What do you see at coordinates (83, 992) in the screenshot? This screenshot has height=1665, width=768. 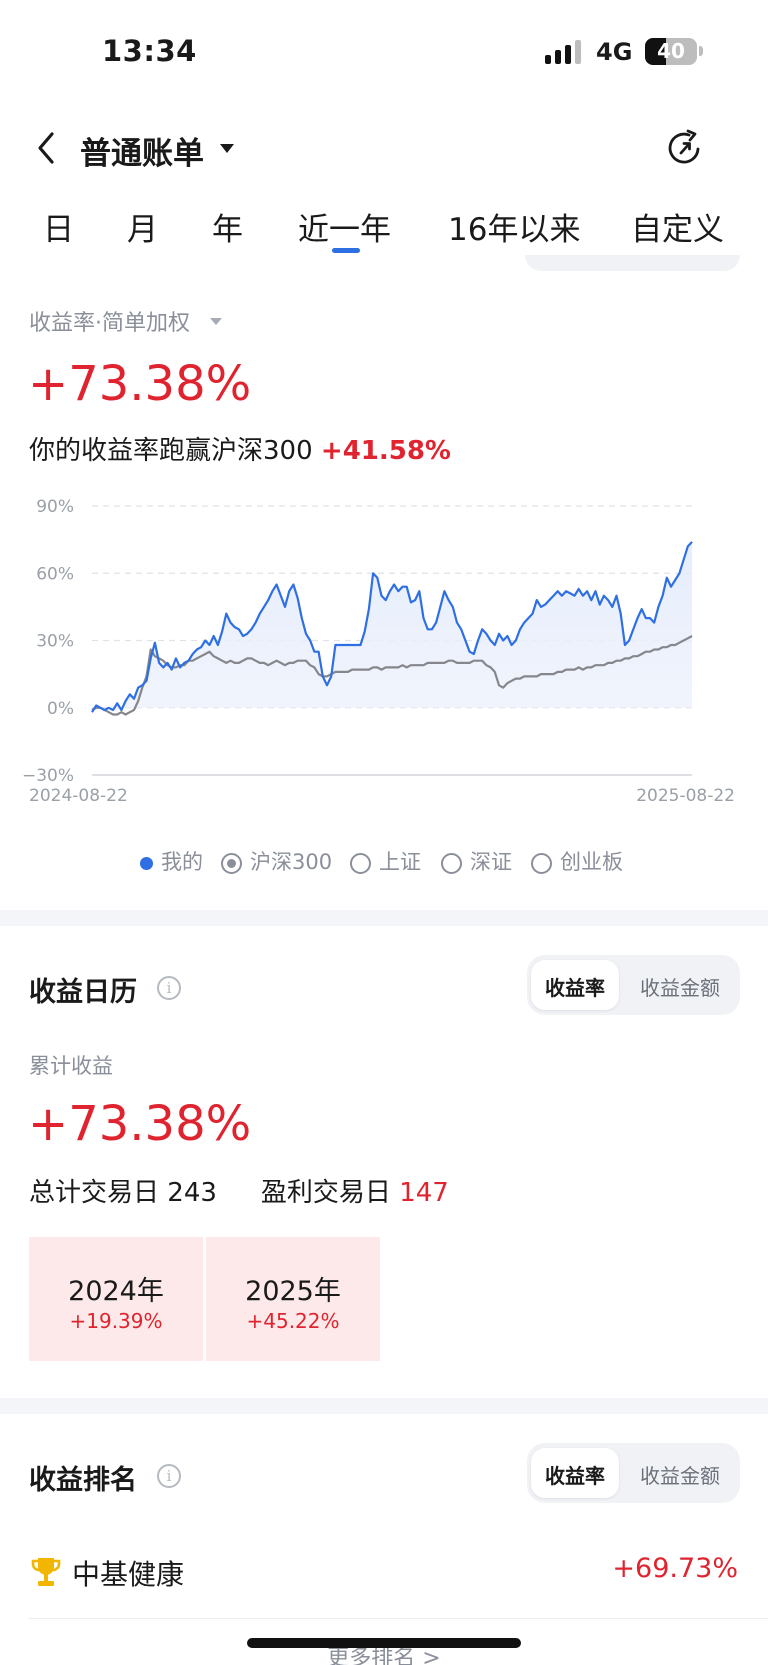 I see `calendar-title: 收益日历` at bounding box center [83, 992].